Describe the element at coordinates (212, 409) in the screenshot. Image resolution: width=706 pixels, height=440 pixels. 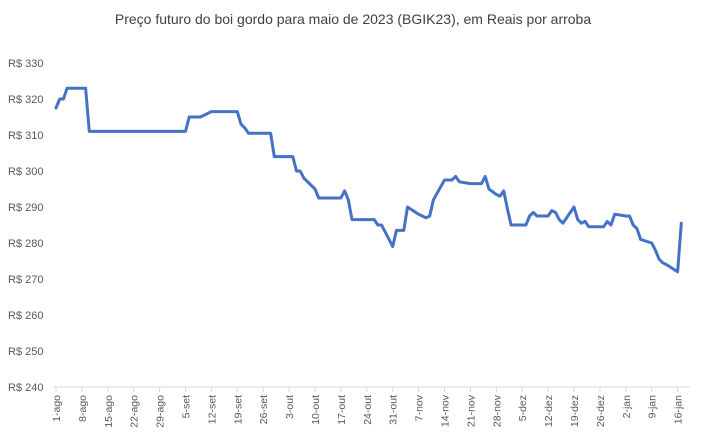
I see `x-tick-label: 12-set` at that location.